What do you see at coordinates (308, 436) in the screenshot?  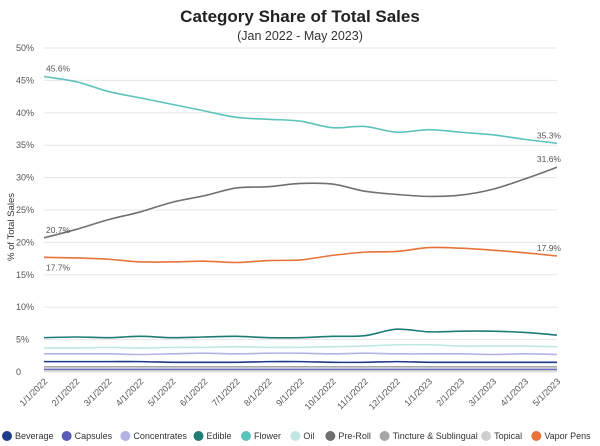 I see `legend-label: Oil` at bounding box center [308, 436].